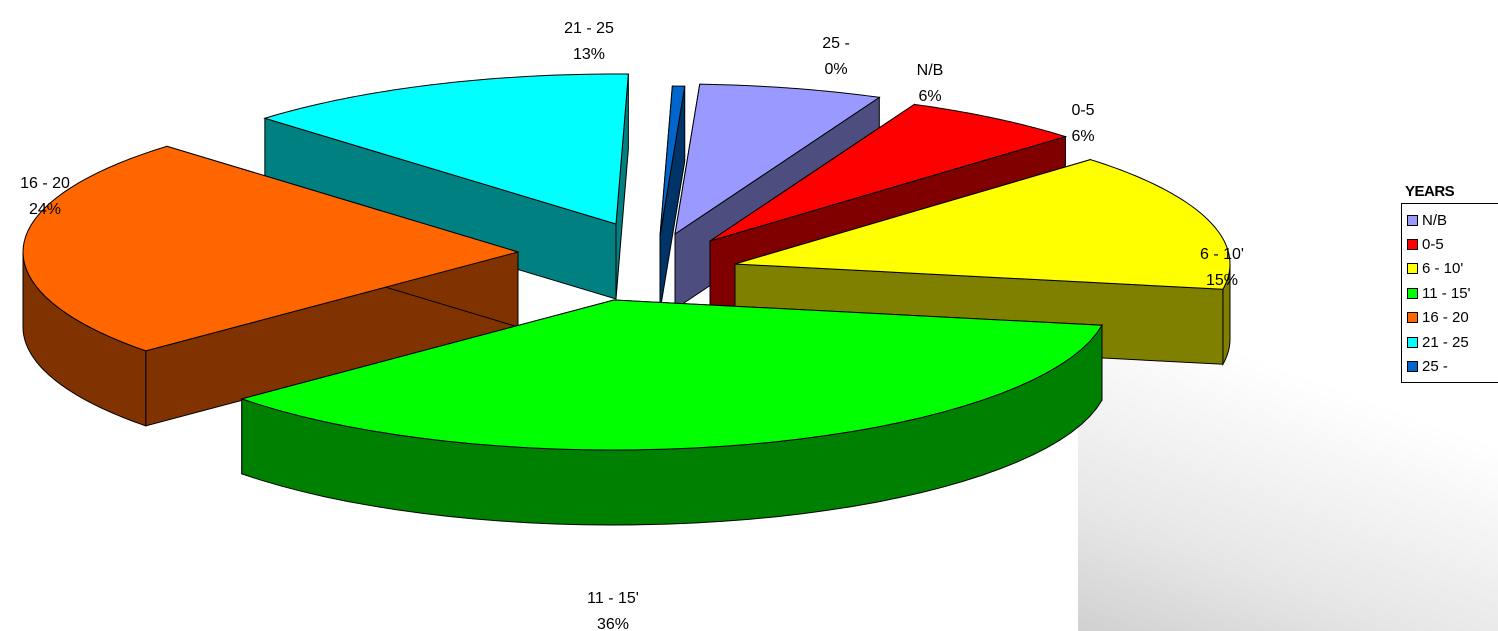 This screenshot has height=631, width=1498. I want to click on data-label-percent: 0%, so click(835, 69).